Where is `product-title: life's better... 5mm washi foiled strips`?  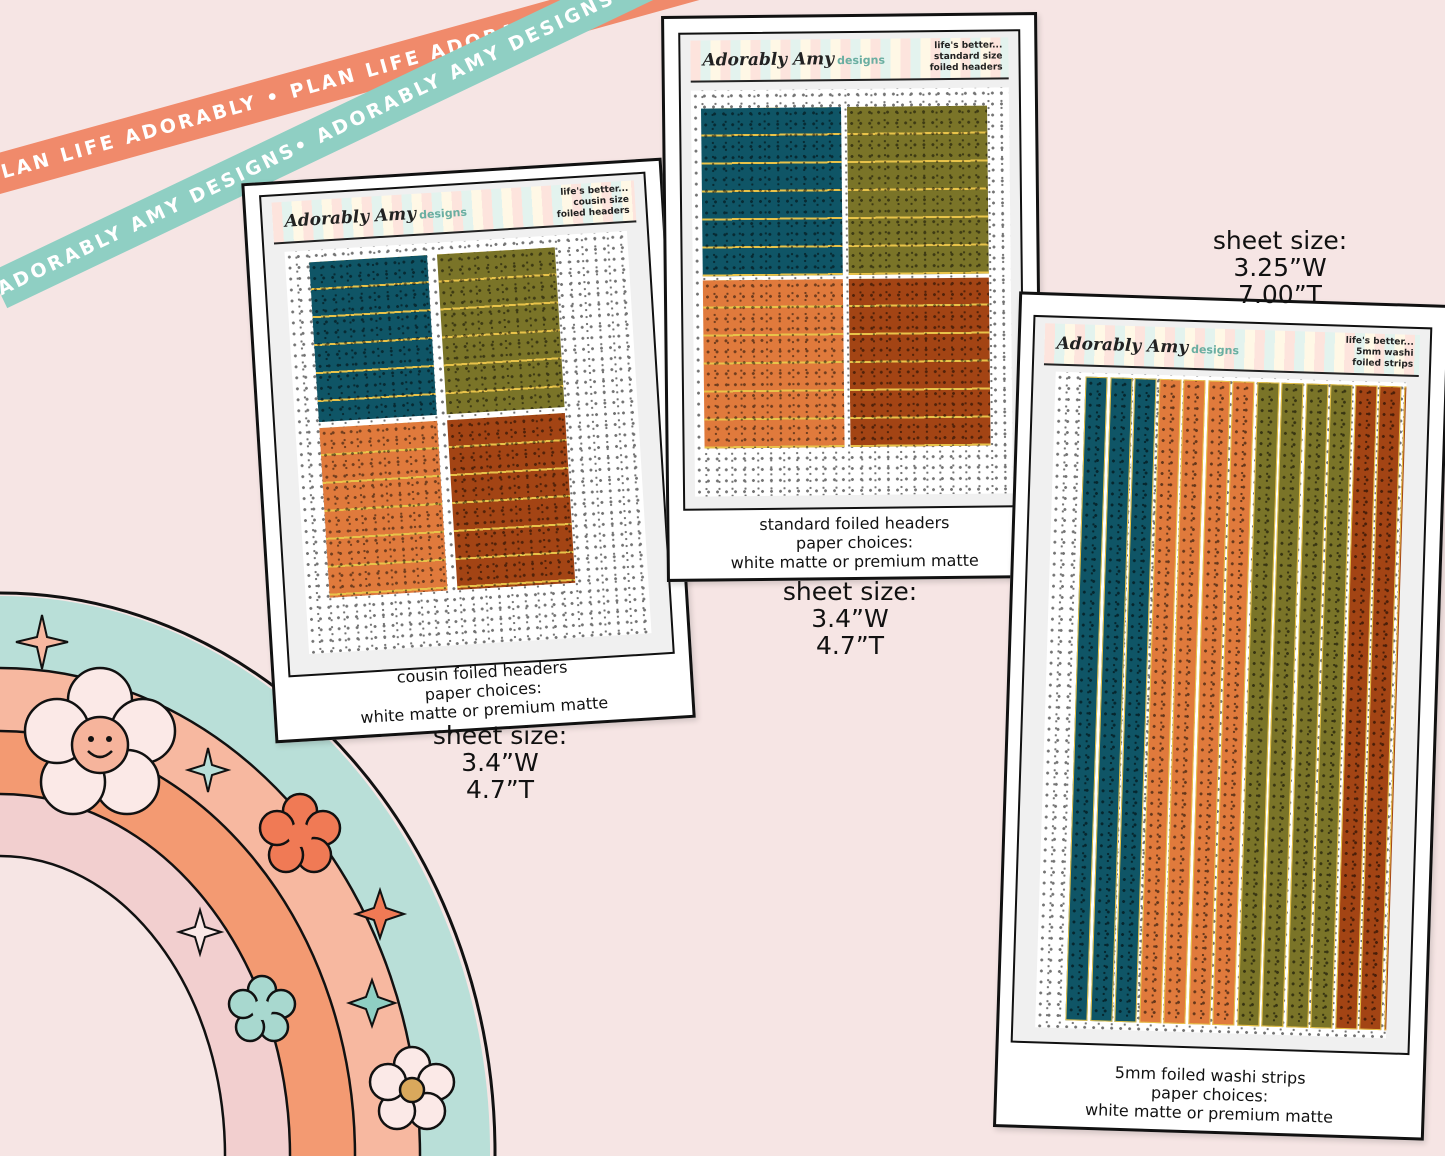
product-title: life's better... 5mm washi foiled strips is located at coordinates (1379, 352).